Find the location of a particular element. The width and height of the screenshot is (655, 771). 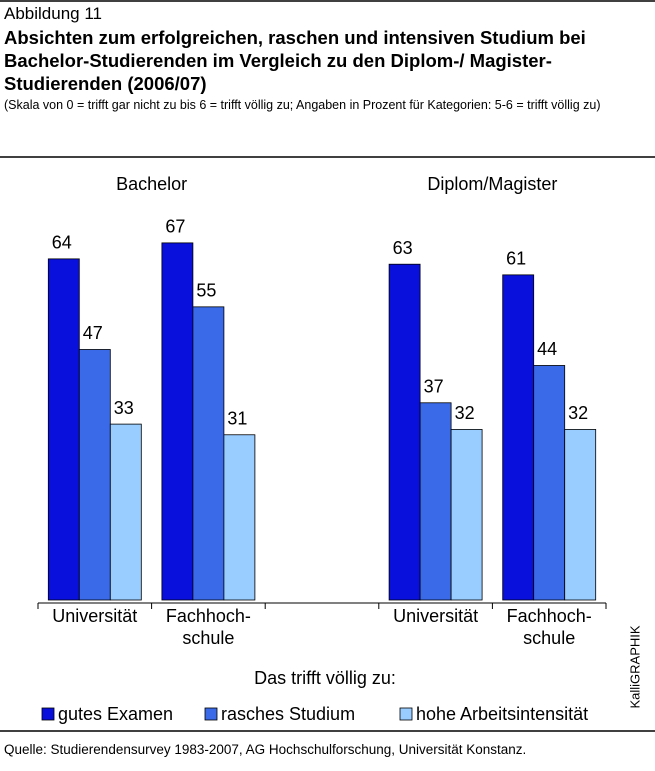

legend-label: hohe Arbeitsintensität is located at coordinates (502, 714).